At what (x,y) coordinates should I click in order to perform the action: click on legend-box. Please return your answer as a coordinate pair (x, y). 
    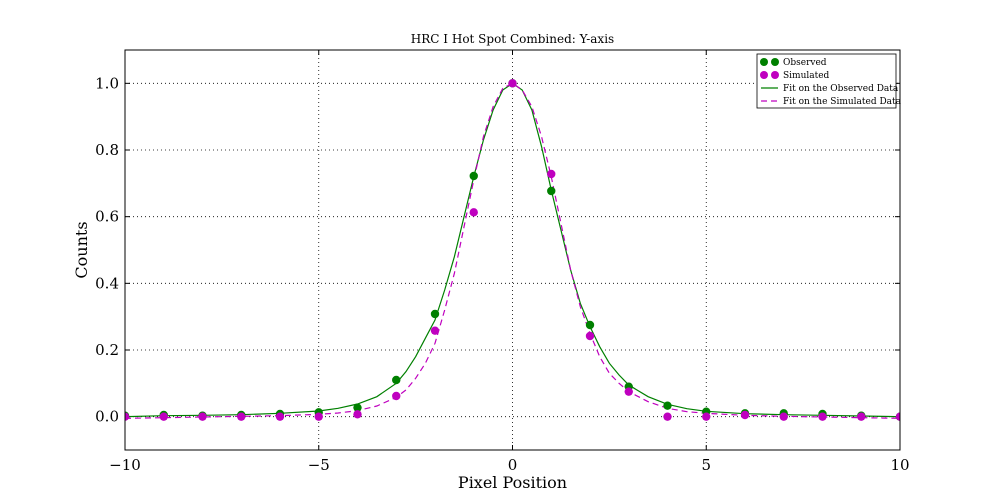
    Looking at the image, I should click on (826, 81).